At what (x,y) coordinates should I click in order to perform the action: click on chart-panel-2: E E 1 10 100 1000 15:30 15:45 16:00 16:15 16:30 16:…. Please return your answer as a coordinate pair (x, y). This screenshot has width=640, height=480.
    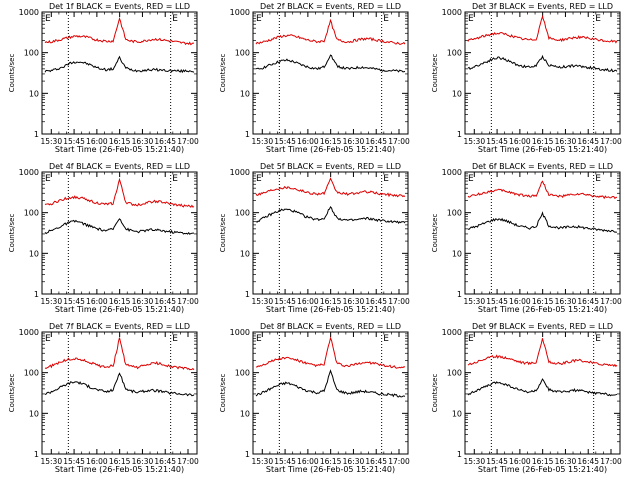
    Looking at the image, I should click on (314, 78).